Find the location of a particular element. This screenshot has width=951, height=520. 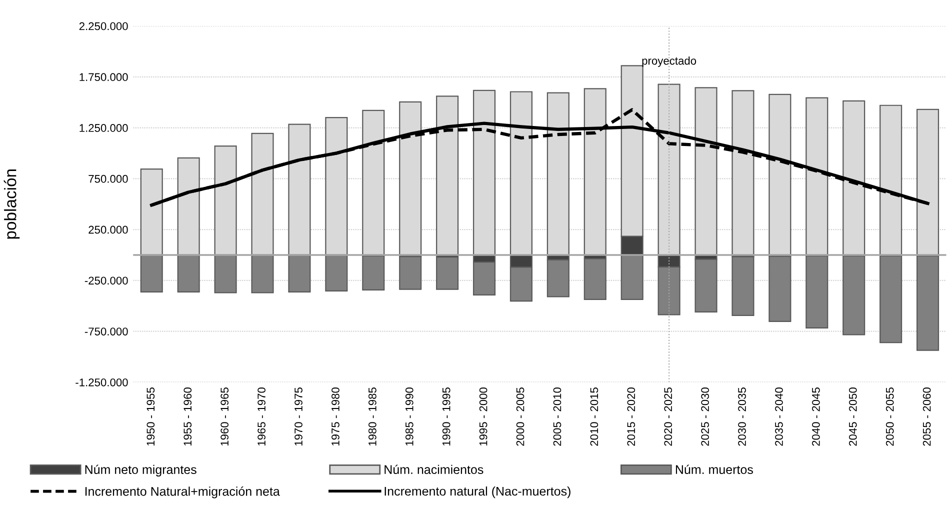

x-tick-label: 1985 - 1990 is located at coordinates (409, 416).